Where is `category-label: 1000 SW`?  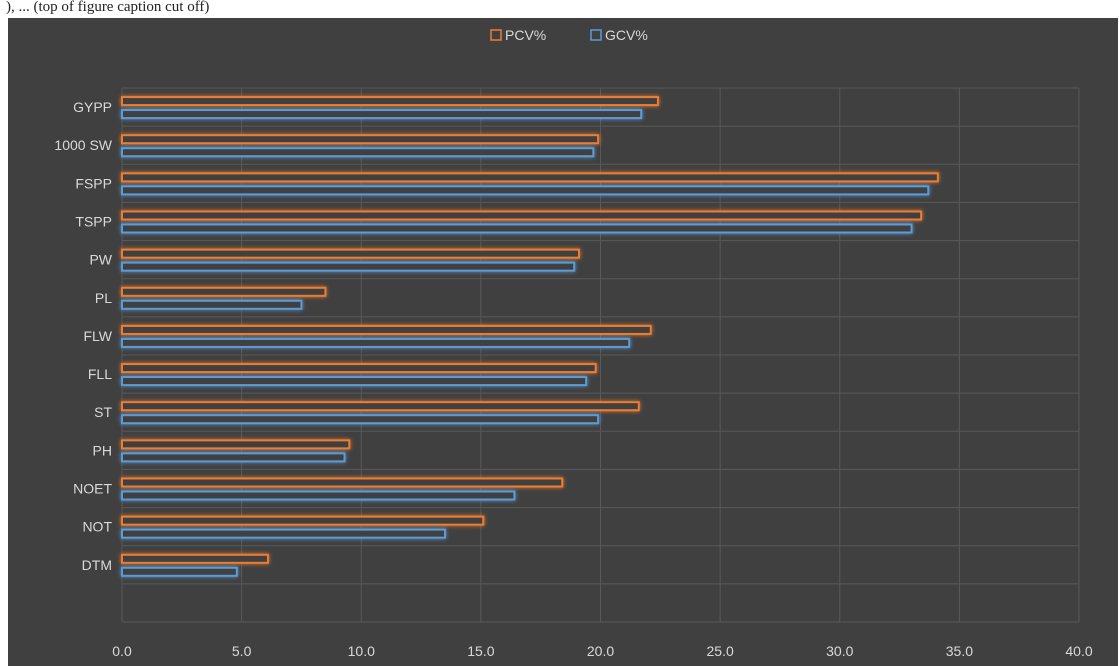 category-label: 1000 SW is located at coordinates (83, 145).